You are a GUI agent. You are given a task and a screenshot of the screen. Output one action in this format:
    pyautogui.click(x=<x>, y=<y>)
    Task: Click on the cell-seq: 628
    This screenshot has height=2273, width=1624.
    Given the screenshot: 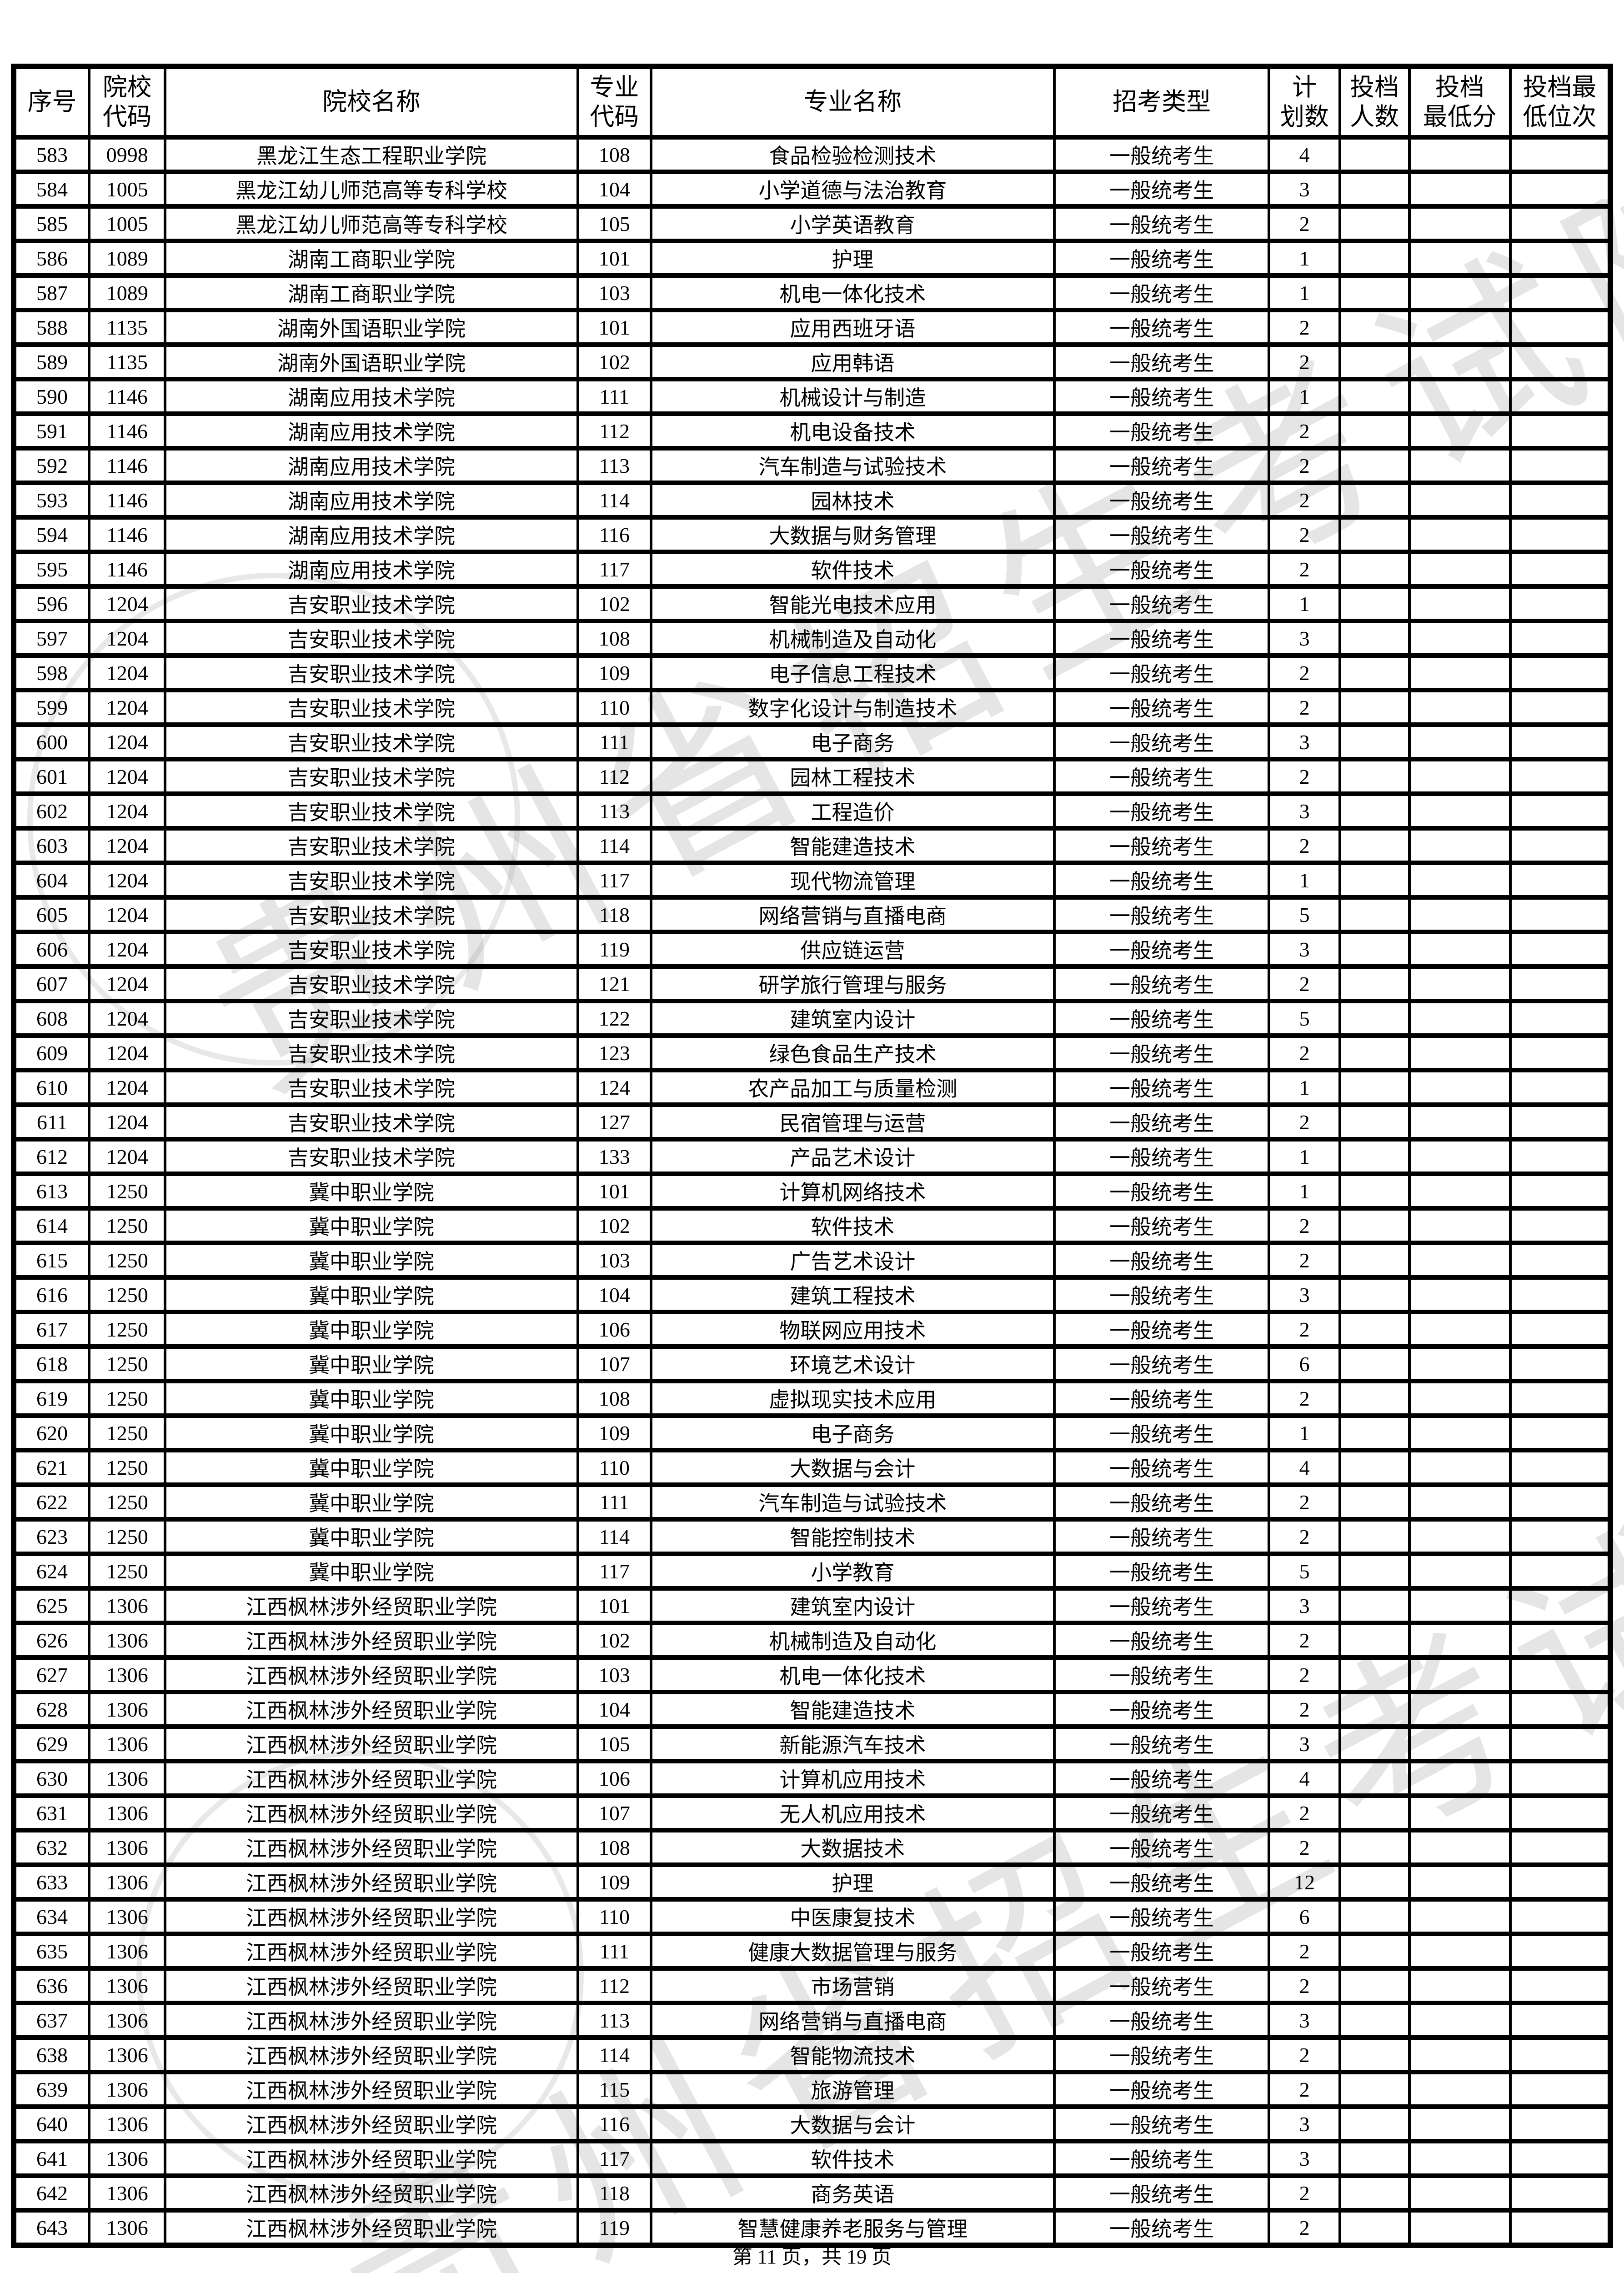 What is the action you would take?
    pyautogui.click(x=51, y=1708)
    